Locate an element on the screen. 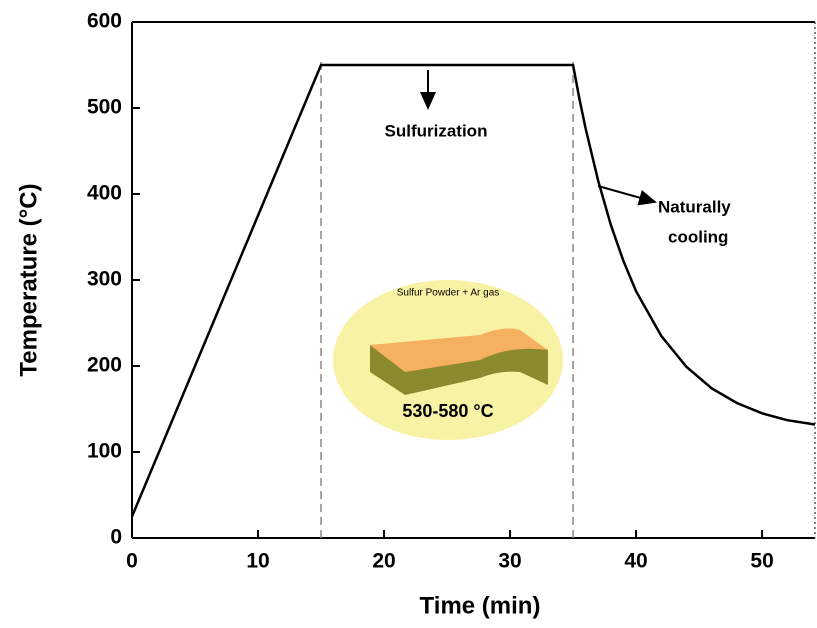 This screenshot has width=817, height=628. slab-top is located at coordinates (459, 350).